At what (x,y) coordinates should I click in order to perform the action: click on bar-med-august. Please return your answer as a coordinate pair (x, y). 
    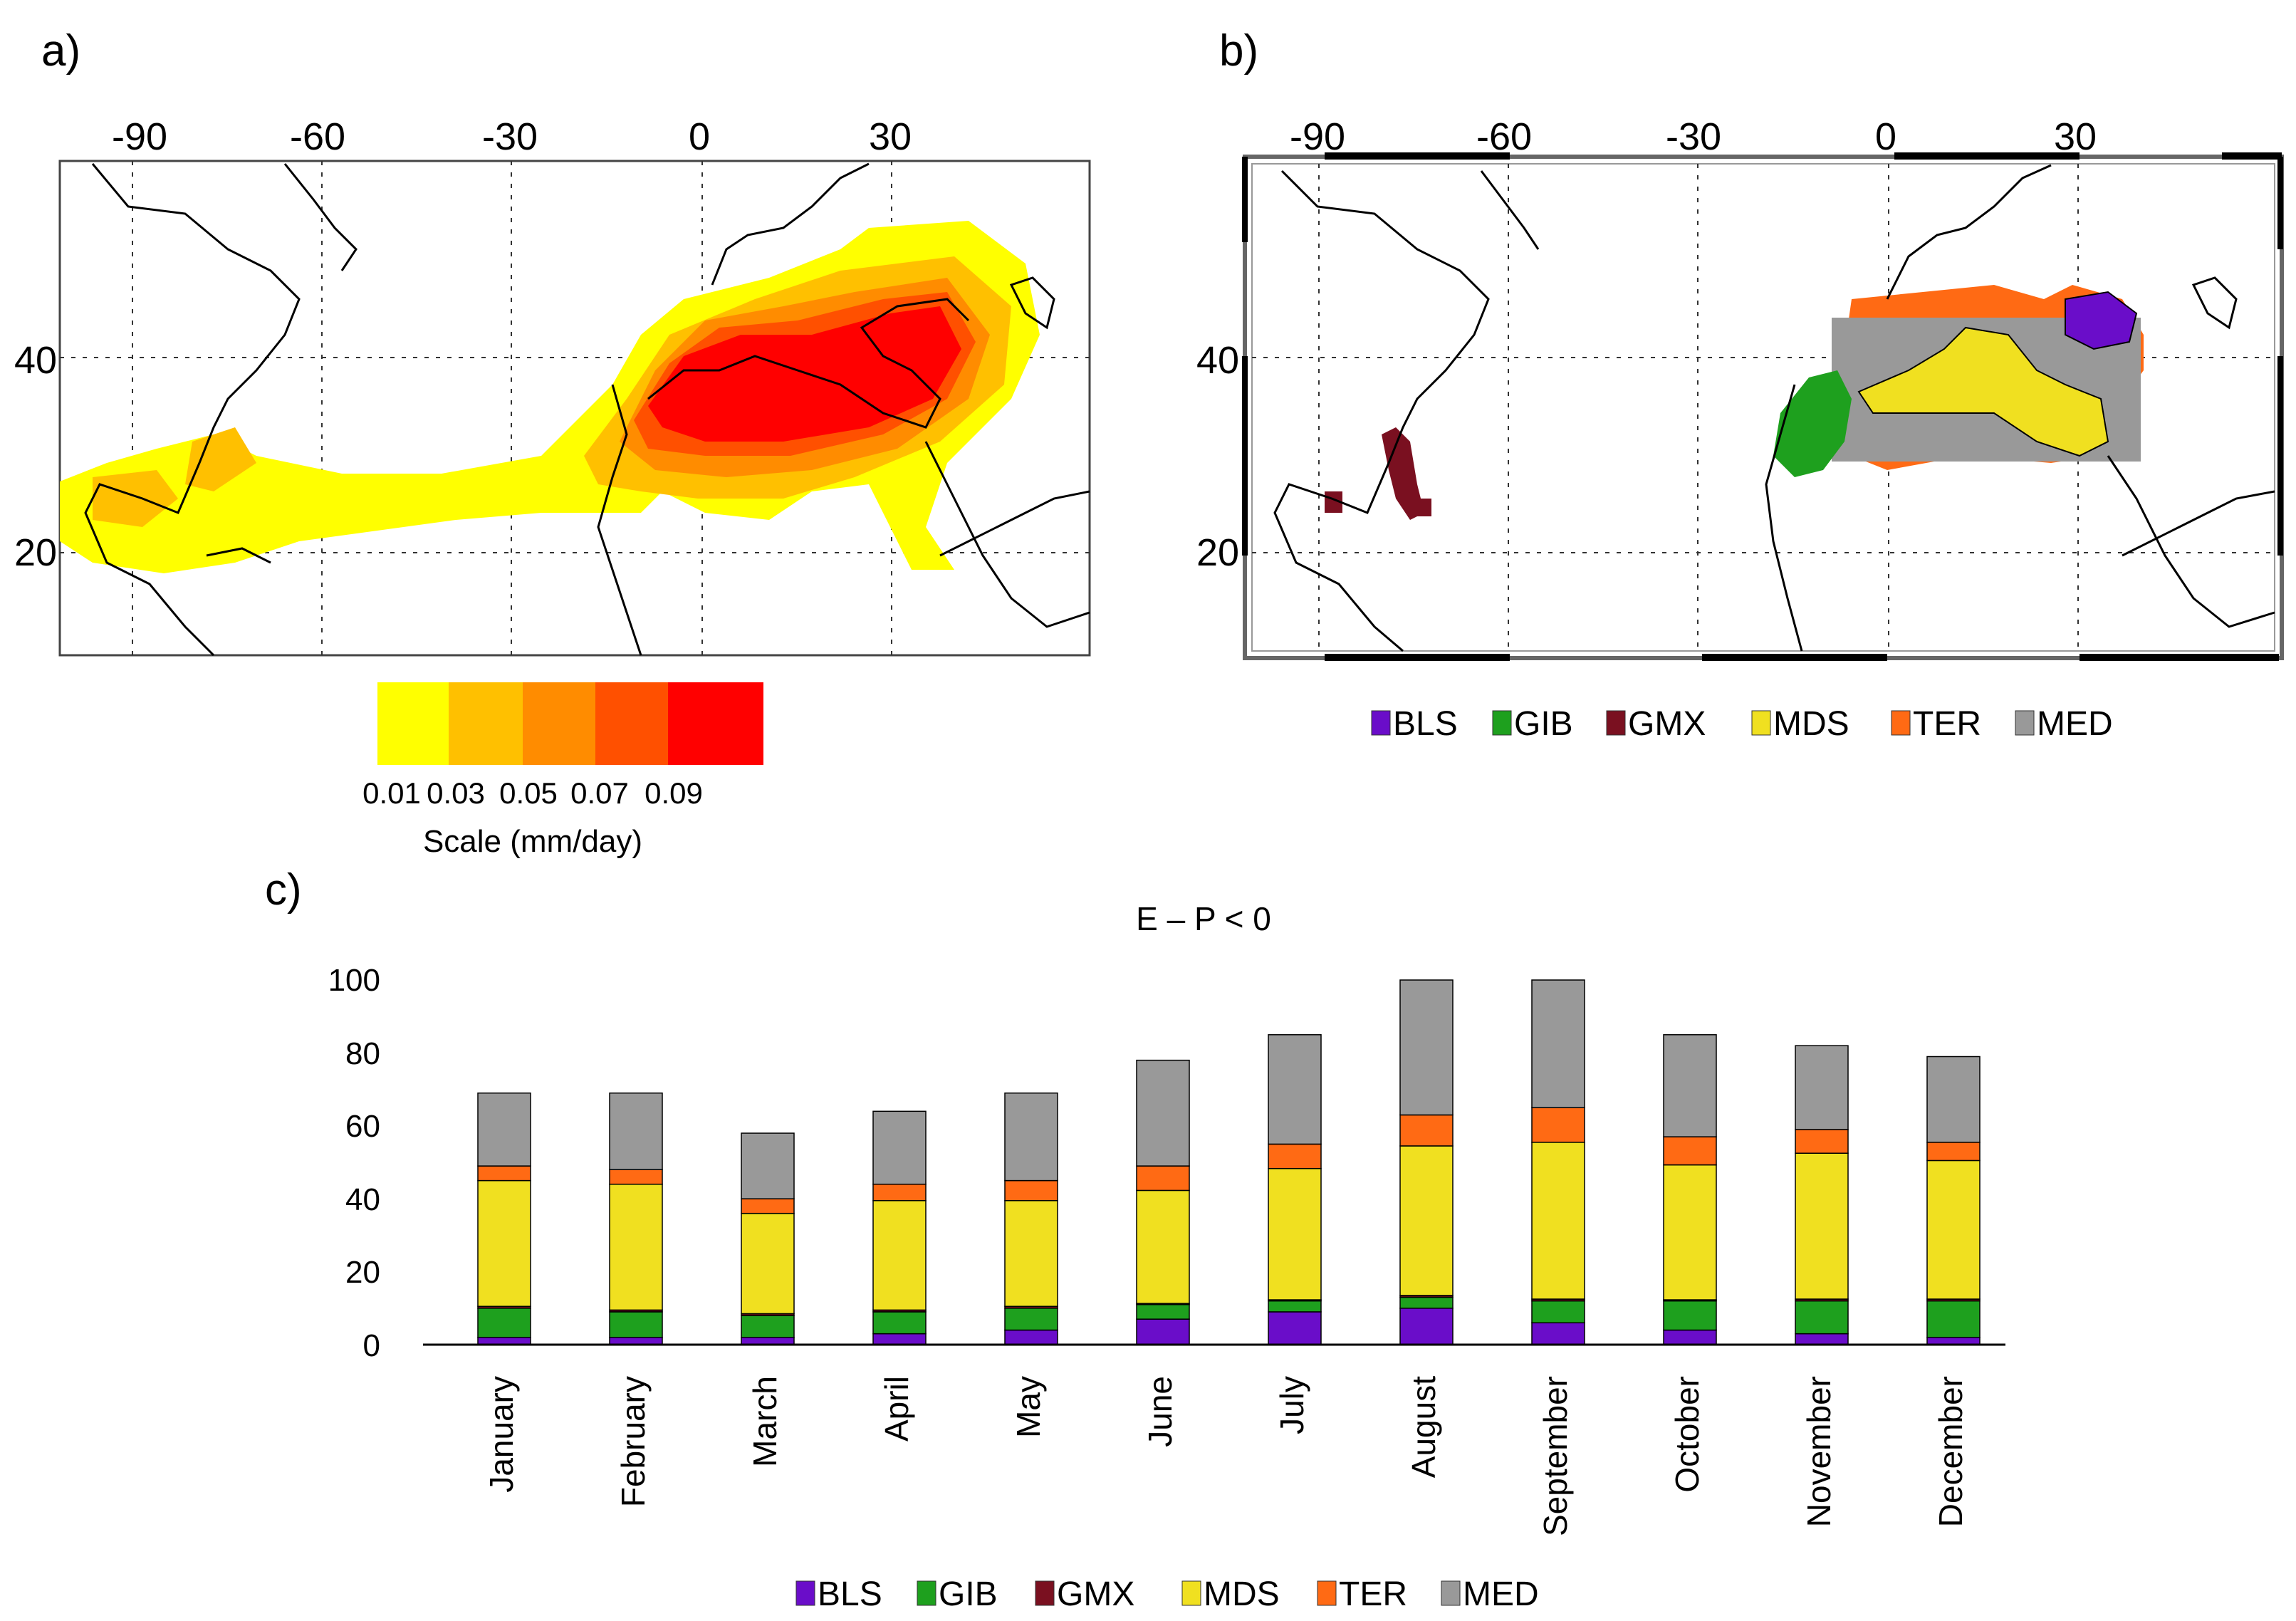
    Looking at the image, I should click on (1426, 1047).